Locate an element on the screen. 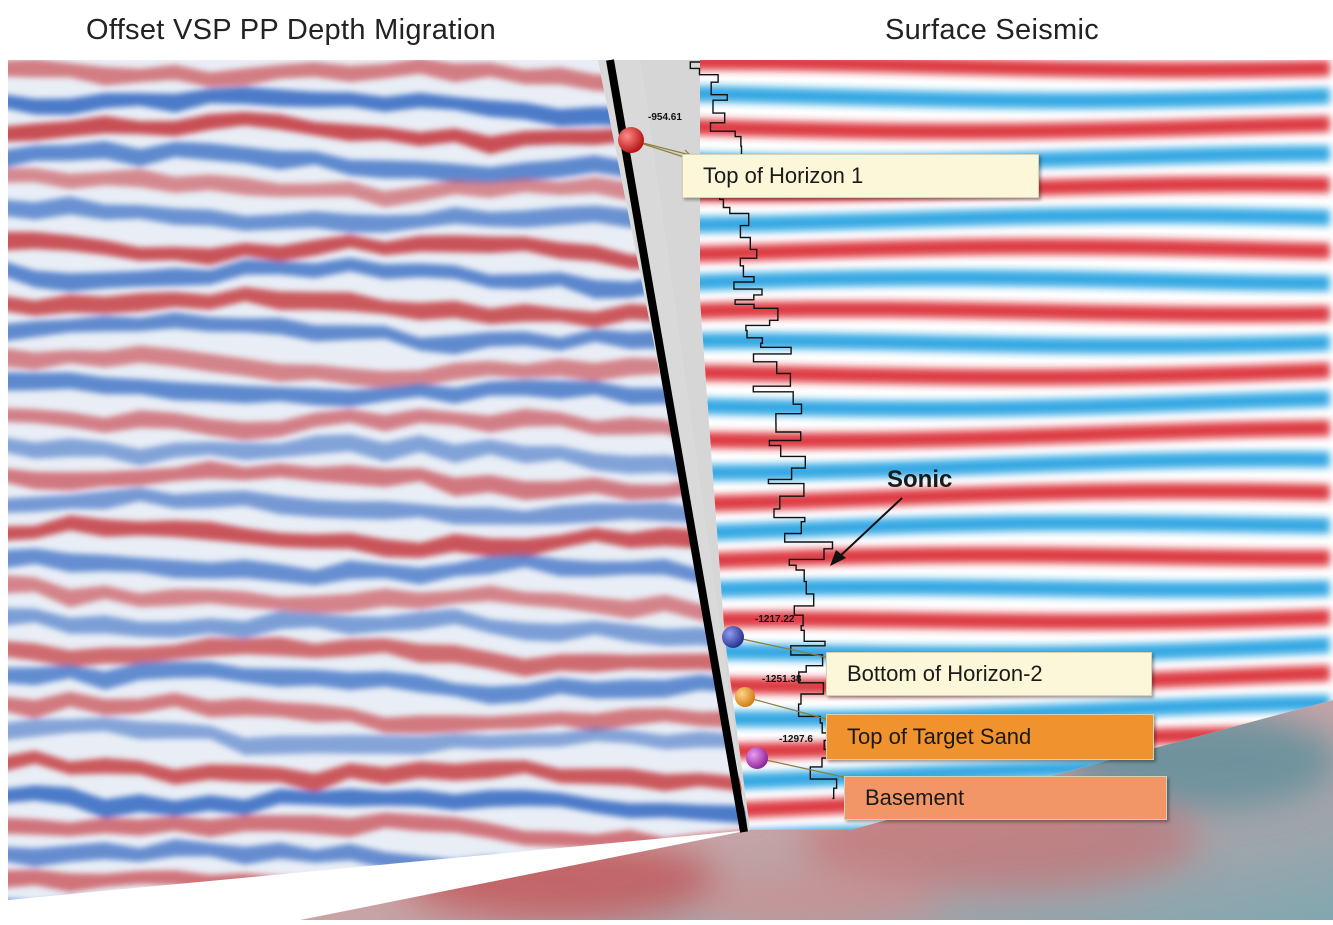 The height and width of the screenshot is (925, 1333). sonic-arrow-head is located at coordinates (838, 558).